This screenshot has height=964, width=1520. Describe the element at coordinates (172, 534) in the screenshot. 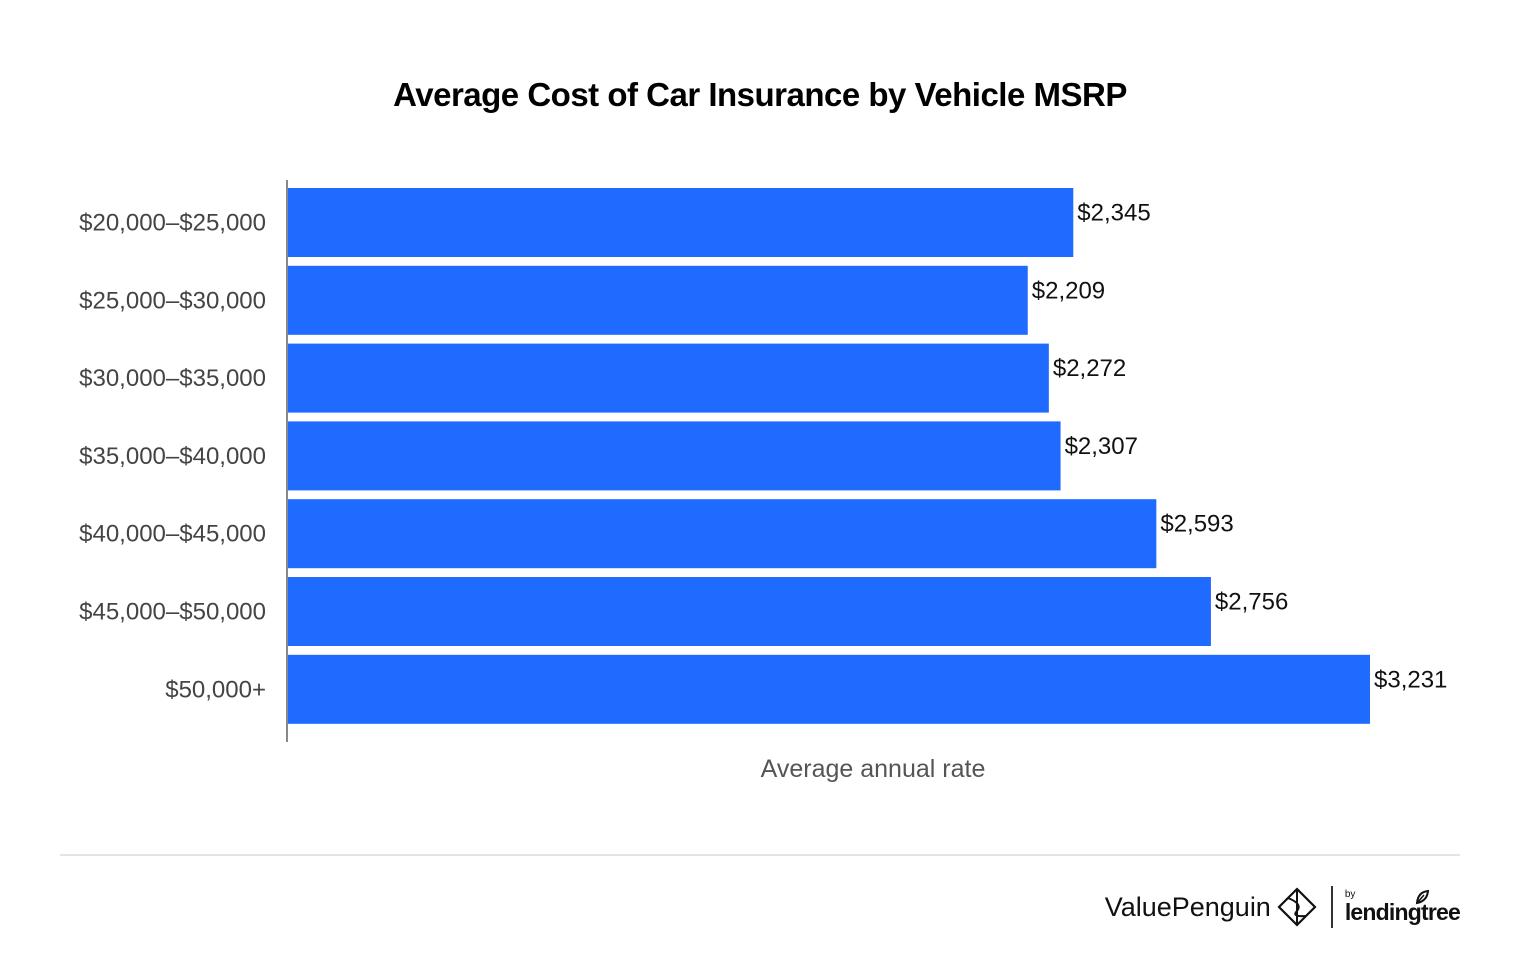

I see `category-label-4: $40,000–$45,000` at that location.